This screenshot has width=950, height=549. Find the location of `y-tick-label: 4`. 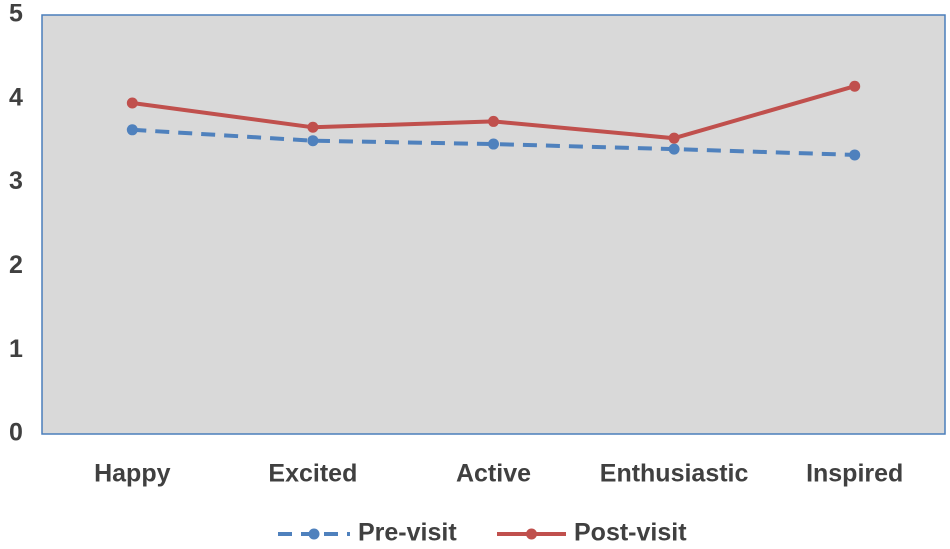

y-tick-label: 4 is located at coordinates (16, 97).